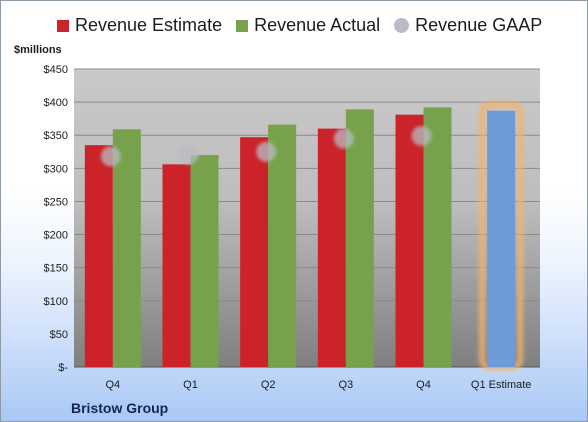  Describe the element at coordinates (120, 408) in the screenshot. I see `company-name: Bristow Group` at that location.